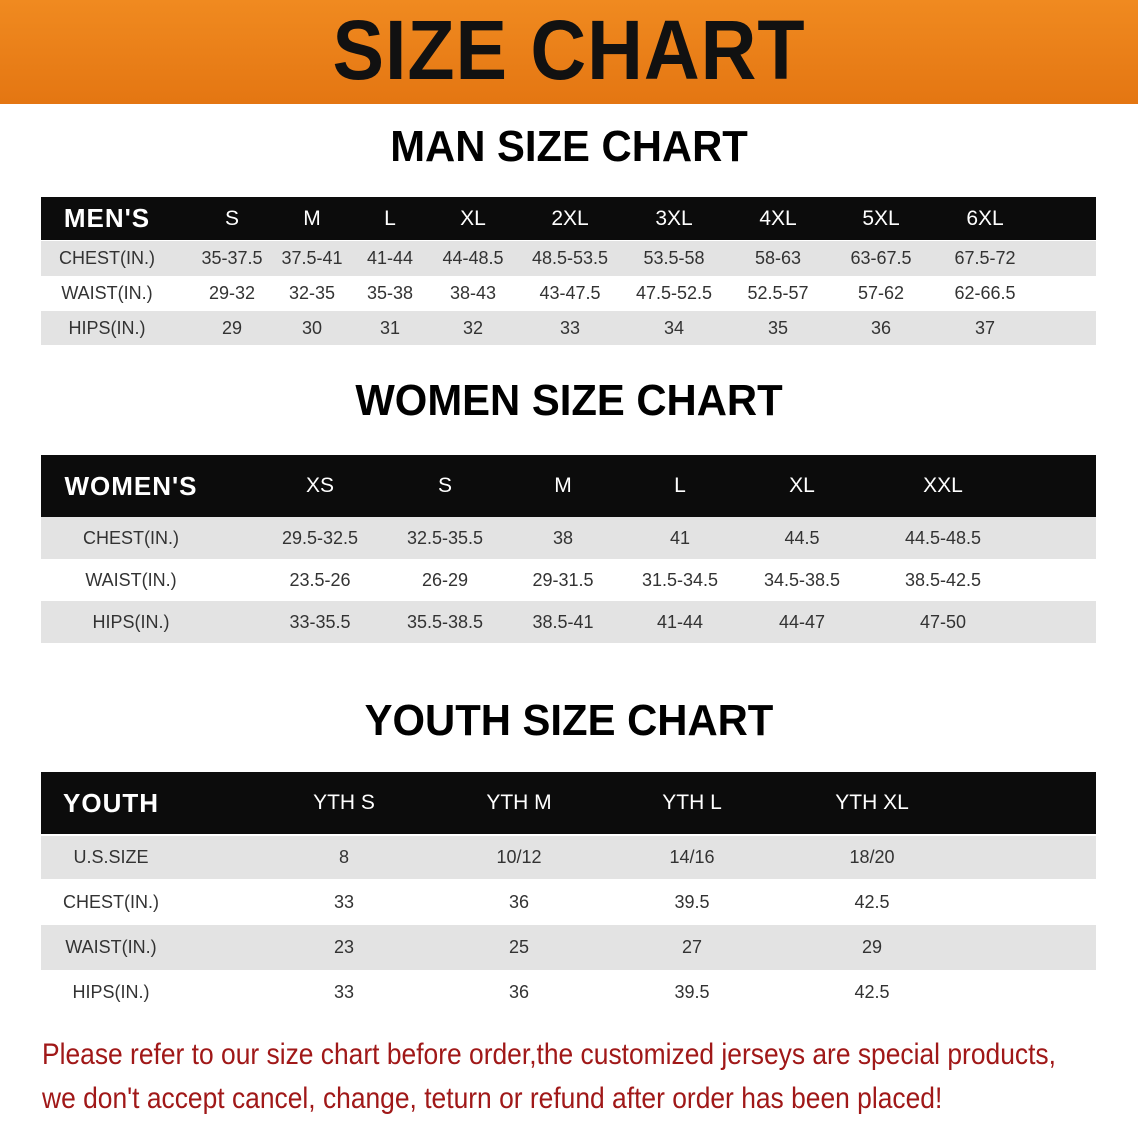  What do you see at coordinates (674, 218) in the screenshot?
I see `size-column-header: 3XL` at bounding box center [674, 218].